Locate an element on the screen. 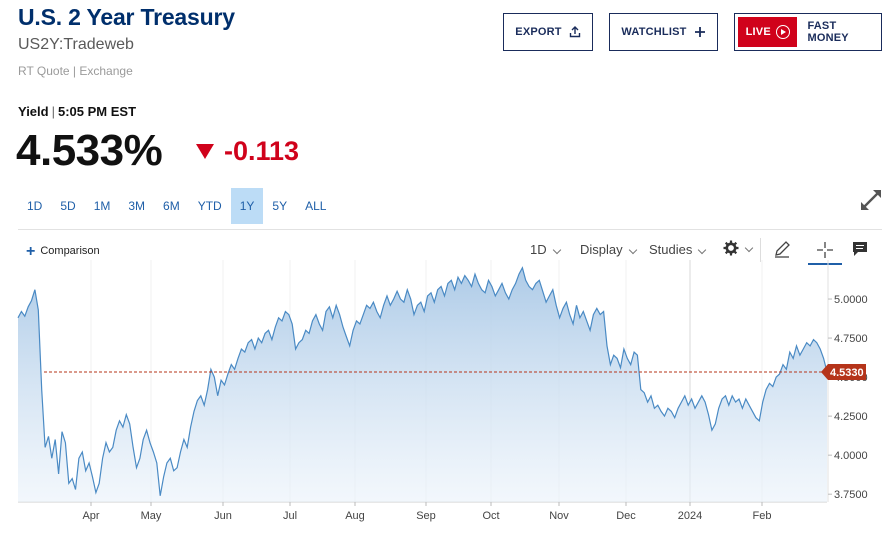  x-tick-label: May is located at coordinates (151, 516).